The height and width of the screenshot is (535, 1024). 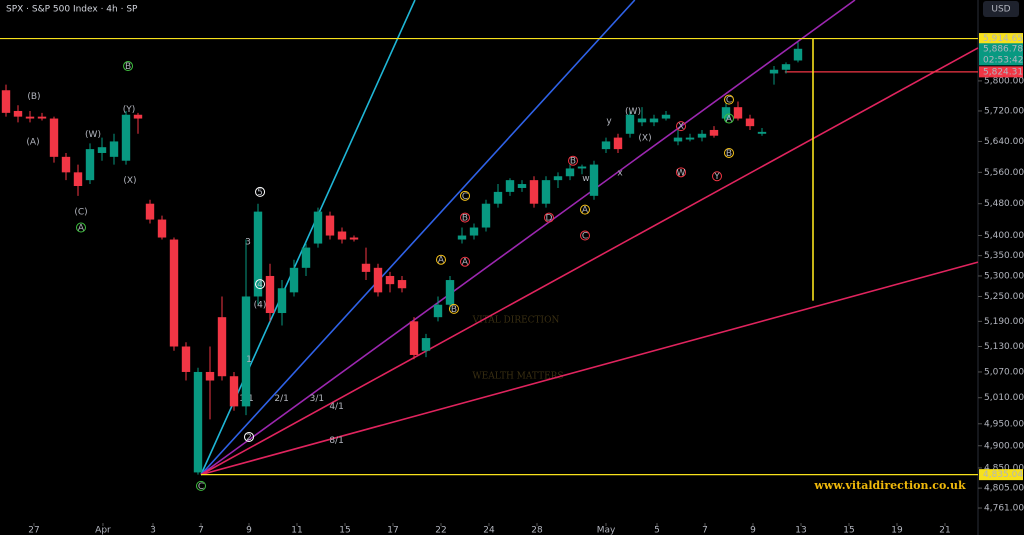 What do you see at coordinates (1004, 256) in the screenshot?
I see `y-tick-label: 5,350.00` at bounding box center [1004, 256].